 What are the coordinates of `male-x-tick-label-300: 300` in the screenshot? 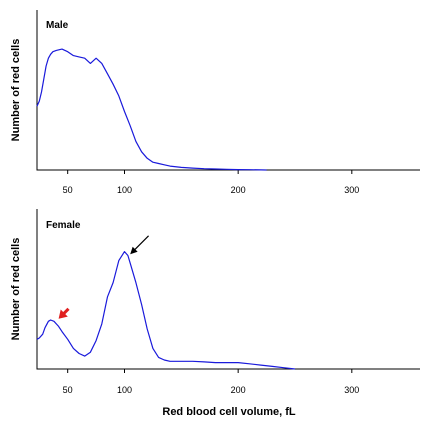 It's located at (351, 190).